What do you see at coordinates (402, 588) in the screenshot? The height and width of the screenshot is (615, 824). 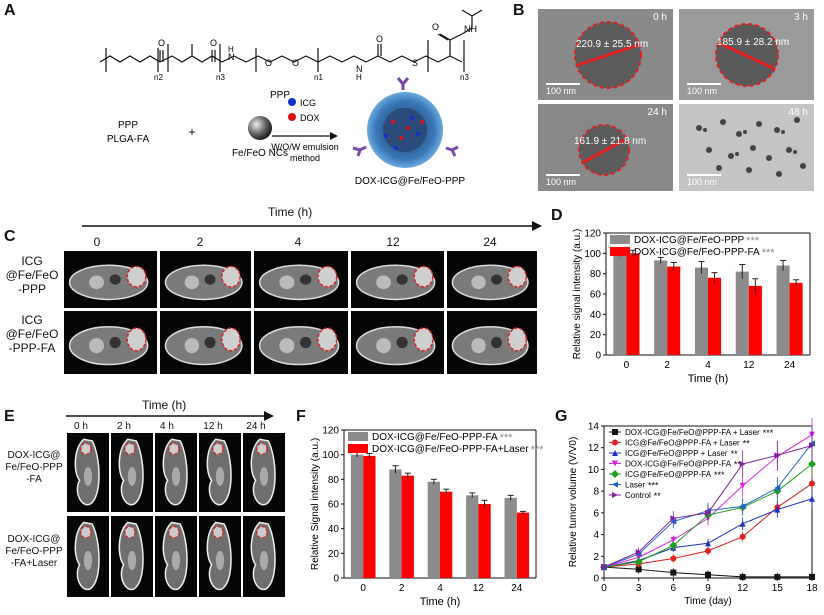 I see `x-tick-label: 2` at bounding box center [402, 588].